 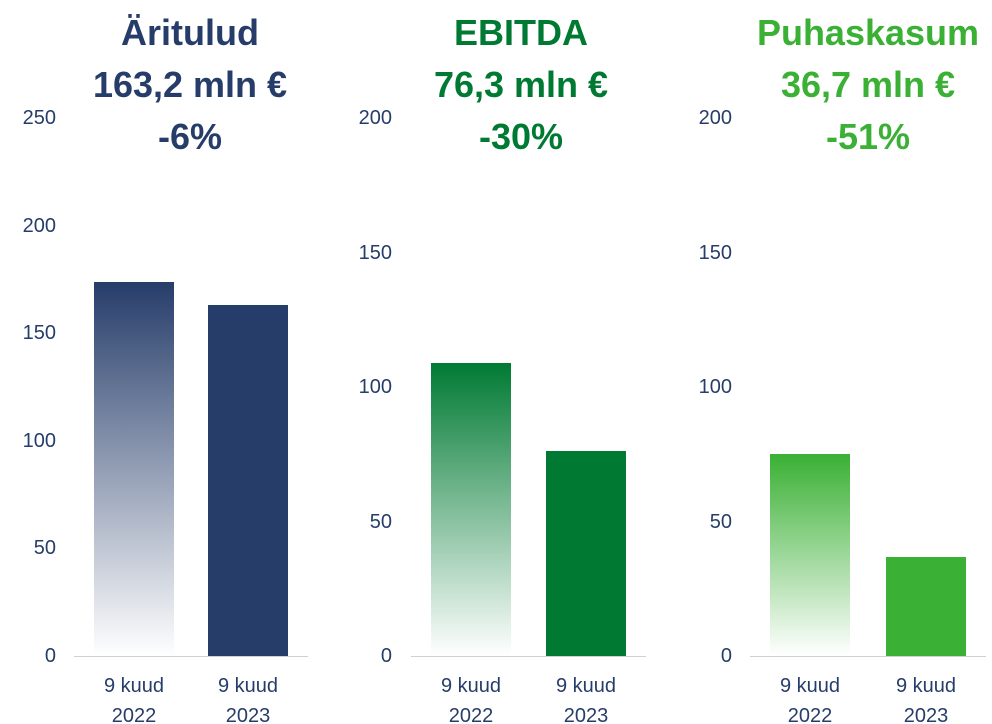 What do you see at coordinates (521, 32) in the screenshot?
I see `chart-title: EBITDA` at bounding box center [521, 32].